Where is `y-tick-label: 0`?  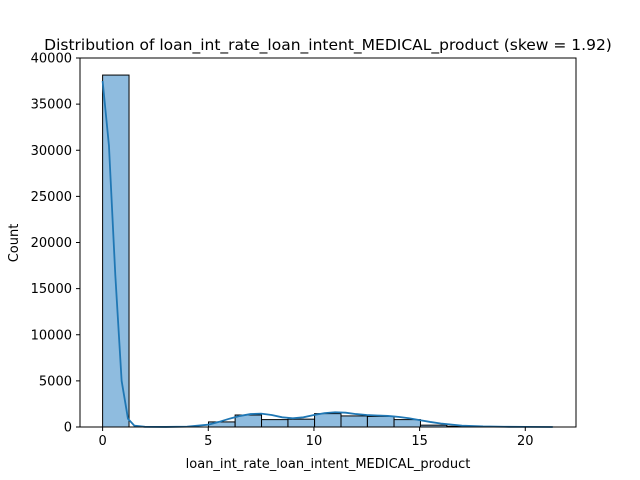
y-tick-label: 0 is located at coordinates (68, 428).